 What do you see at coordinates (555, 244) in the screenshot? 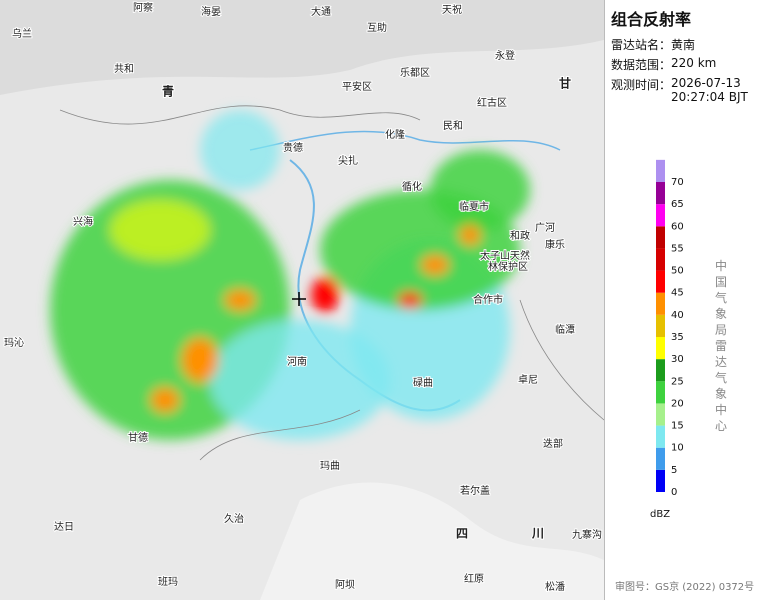
I see `place-label: 康乐` at bounding box center [555, 244].